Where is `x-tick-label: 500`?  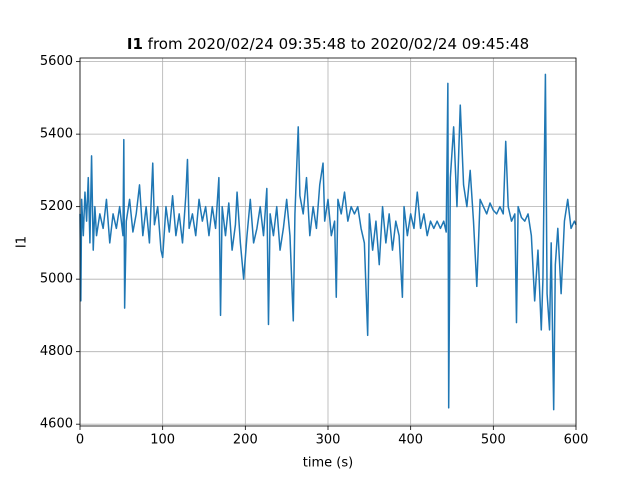
x-tick-label: 500 is located at coordinates (493, 440).